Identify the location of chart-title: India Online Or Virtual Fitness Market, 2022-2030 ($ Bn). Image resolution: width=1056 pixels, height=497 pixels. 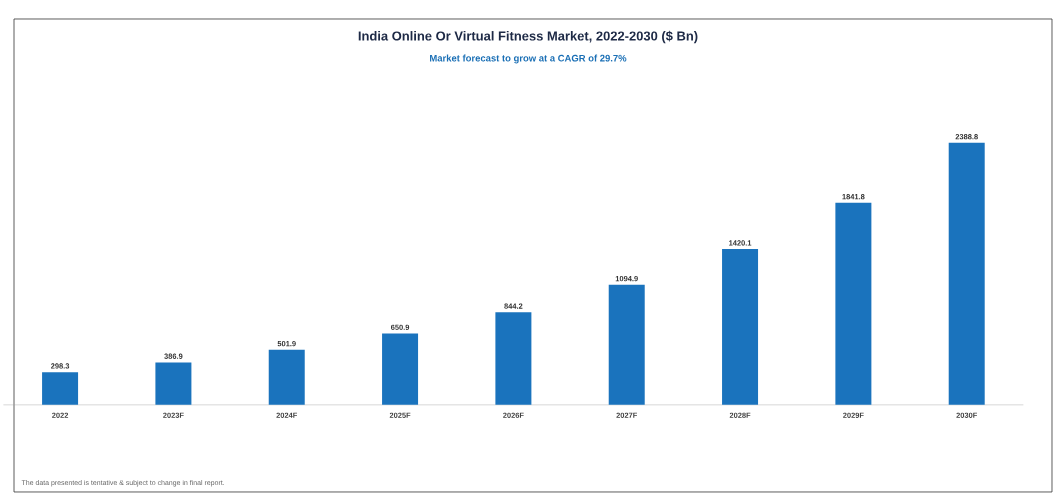
(528, 37).